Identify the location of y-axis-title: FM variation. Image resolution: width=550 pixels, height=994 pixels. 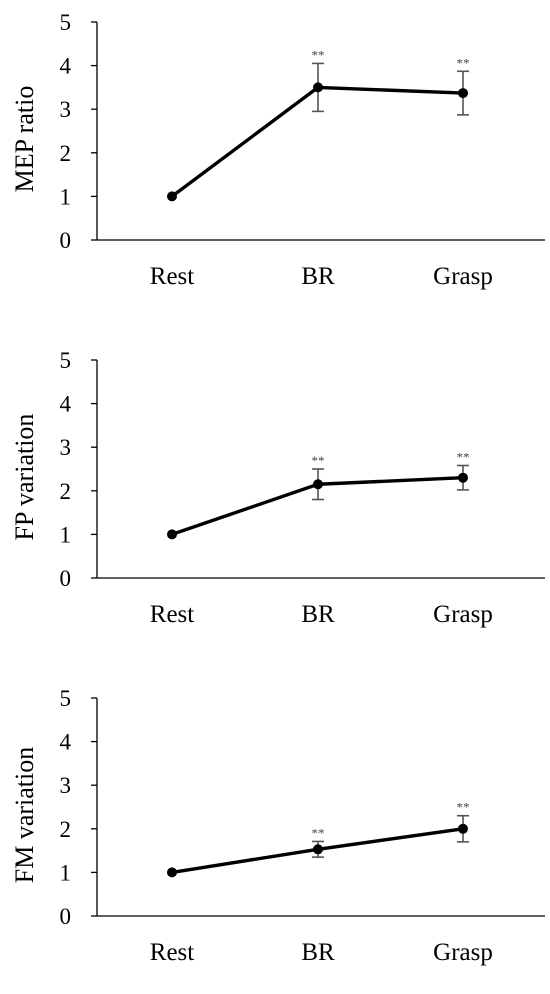
(24, 815).